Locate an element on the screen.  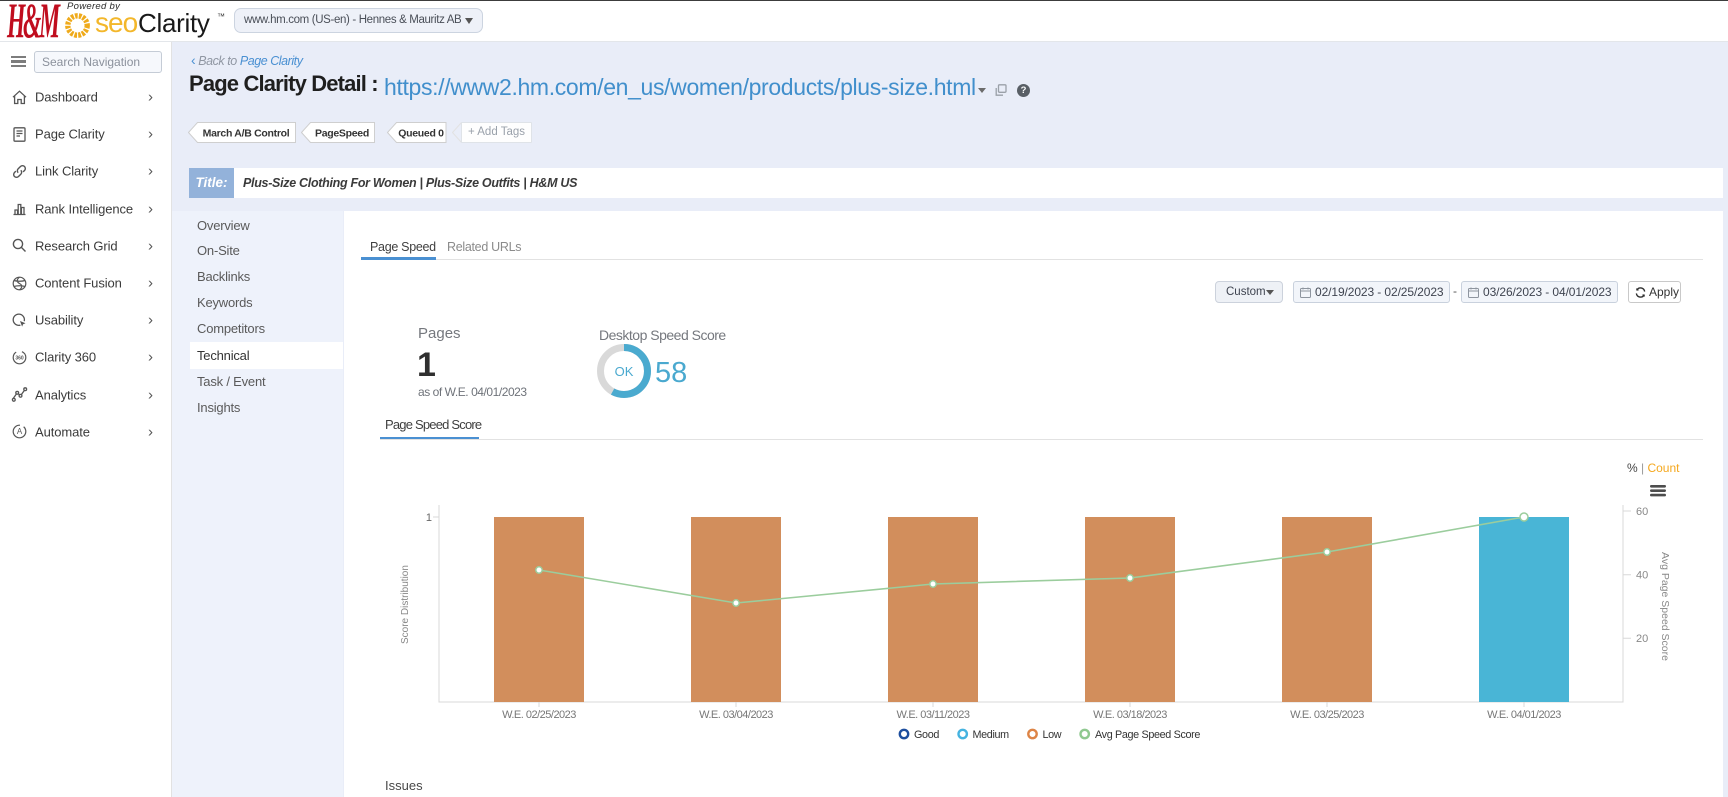
svg-text: W.E. 02/25/2023 is located at coordinates (539, 715).